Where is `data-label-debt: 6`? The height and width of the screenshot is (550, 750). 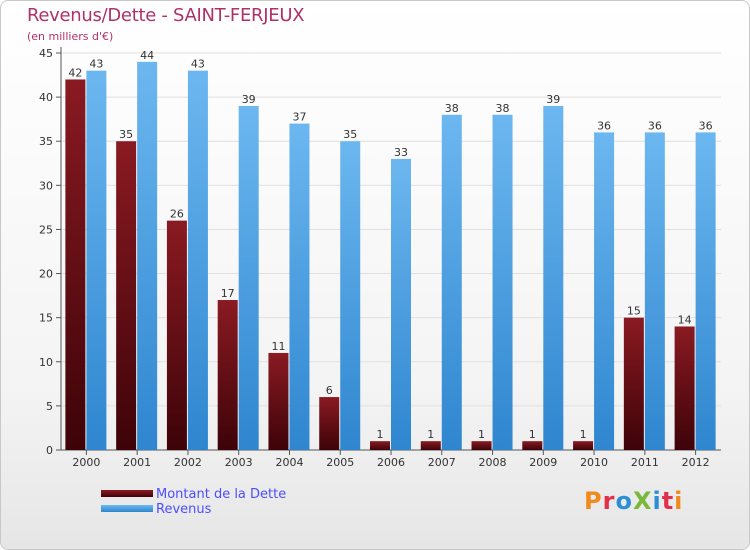
data-label-debt: 6 is located at coordinates (329, 390).